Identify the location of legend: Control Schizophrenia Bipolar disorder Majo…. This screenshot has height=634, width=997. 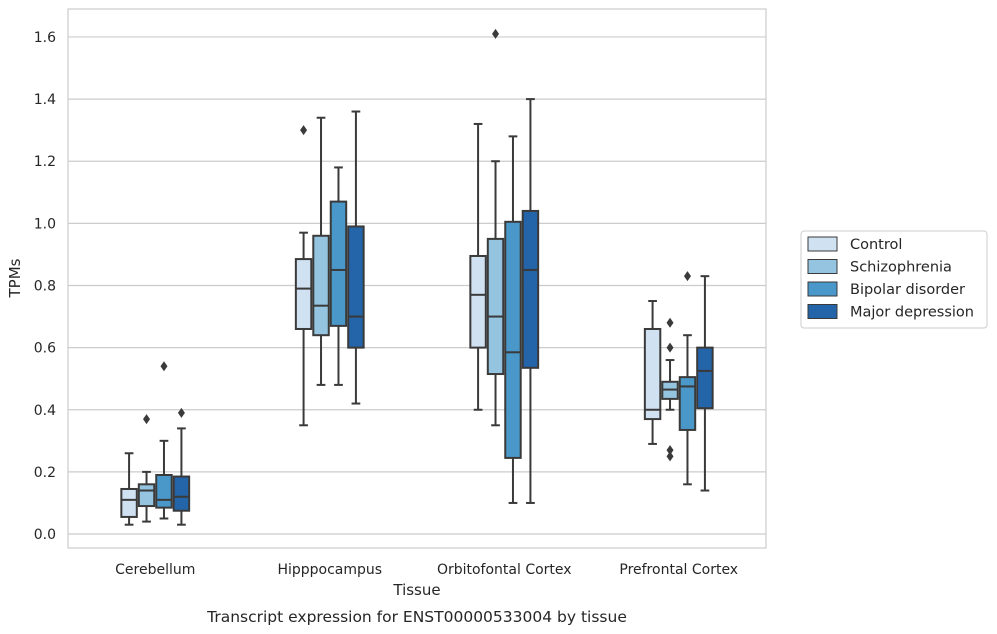
(894, 279).